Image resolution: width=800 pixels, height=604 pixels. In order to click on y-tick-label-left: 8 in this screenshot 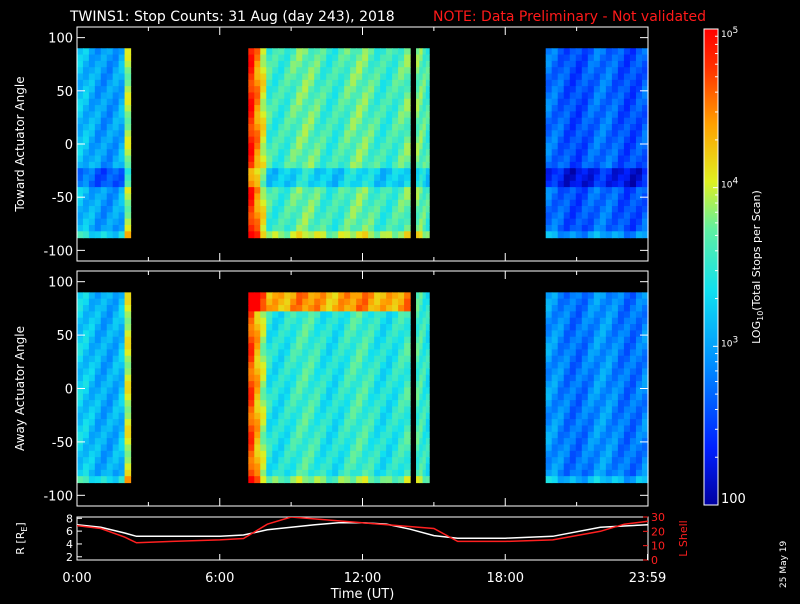, I will do `click(69, 518)`.